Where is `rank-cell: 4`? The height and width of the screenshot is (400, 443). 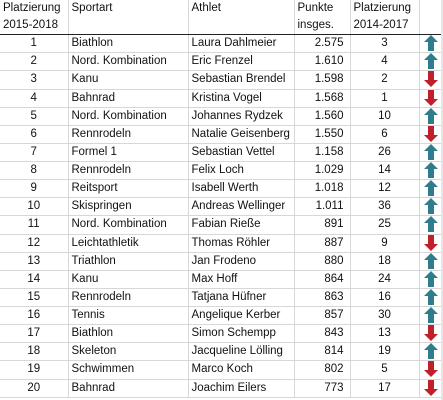 rank-cell: 4 is located at coordinates (34, 98).